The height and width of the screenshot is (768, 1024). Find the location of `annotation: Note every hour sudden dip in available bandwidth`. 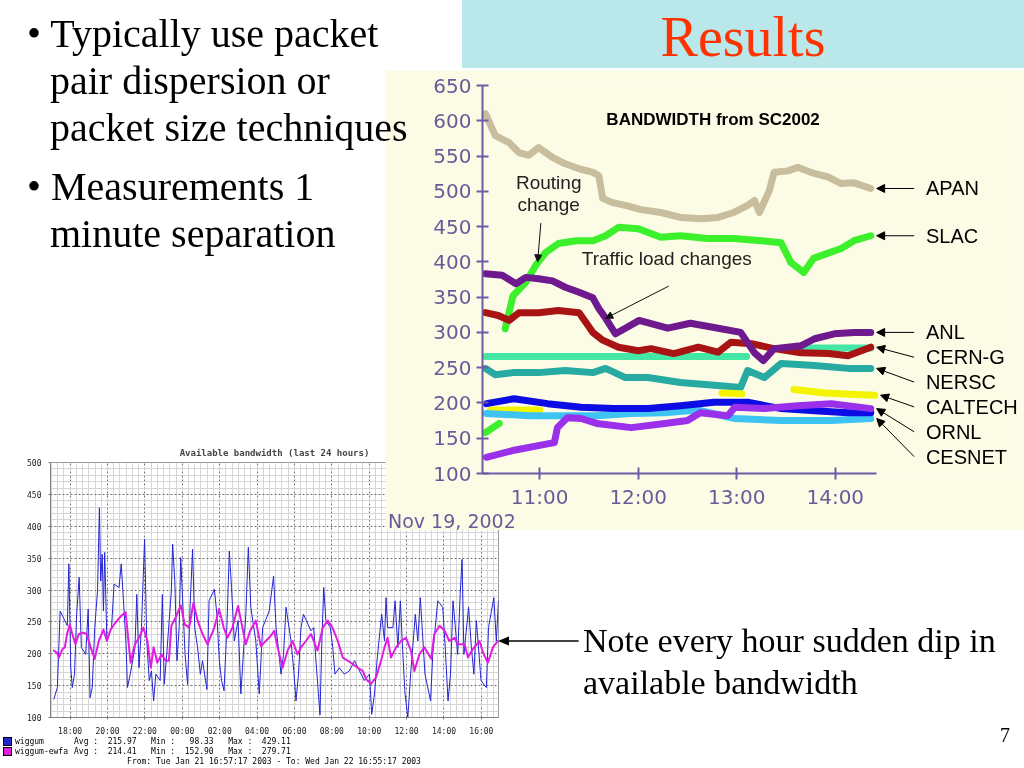

annotation: Note every hour sudden dip in available bandwidth is located at coordinates (790, 661).